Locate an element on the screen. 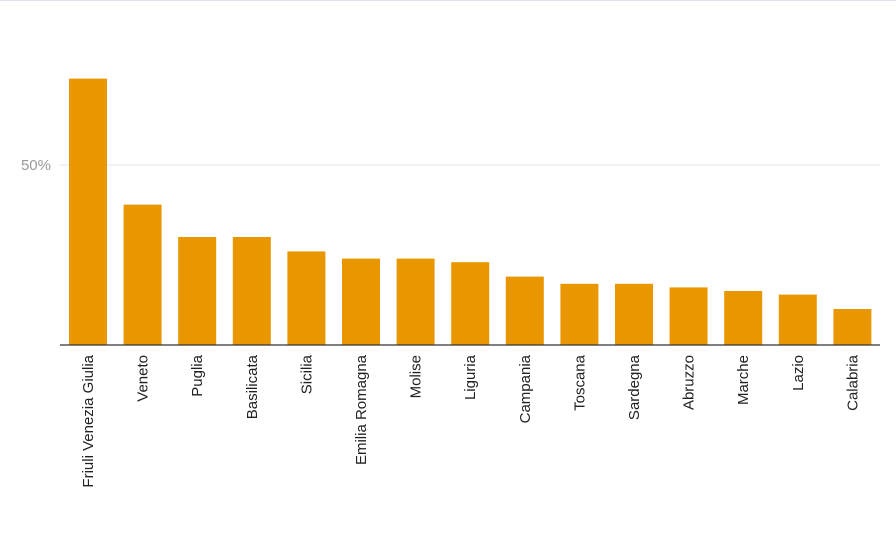  x-category-label: Campania is located at coordinates (525, 388).